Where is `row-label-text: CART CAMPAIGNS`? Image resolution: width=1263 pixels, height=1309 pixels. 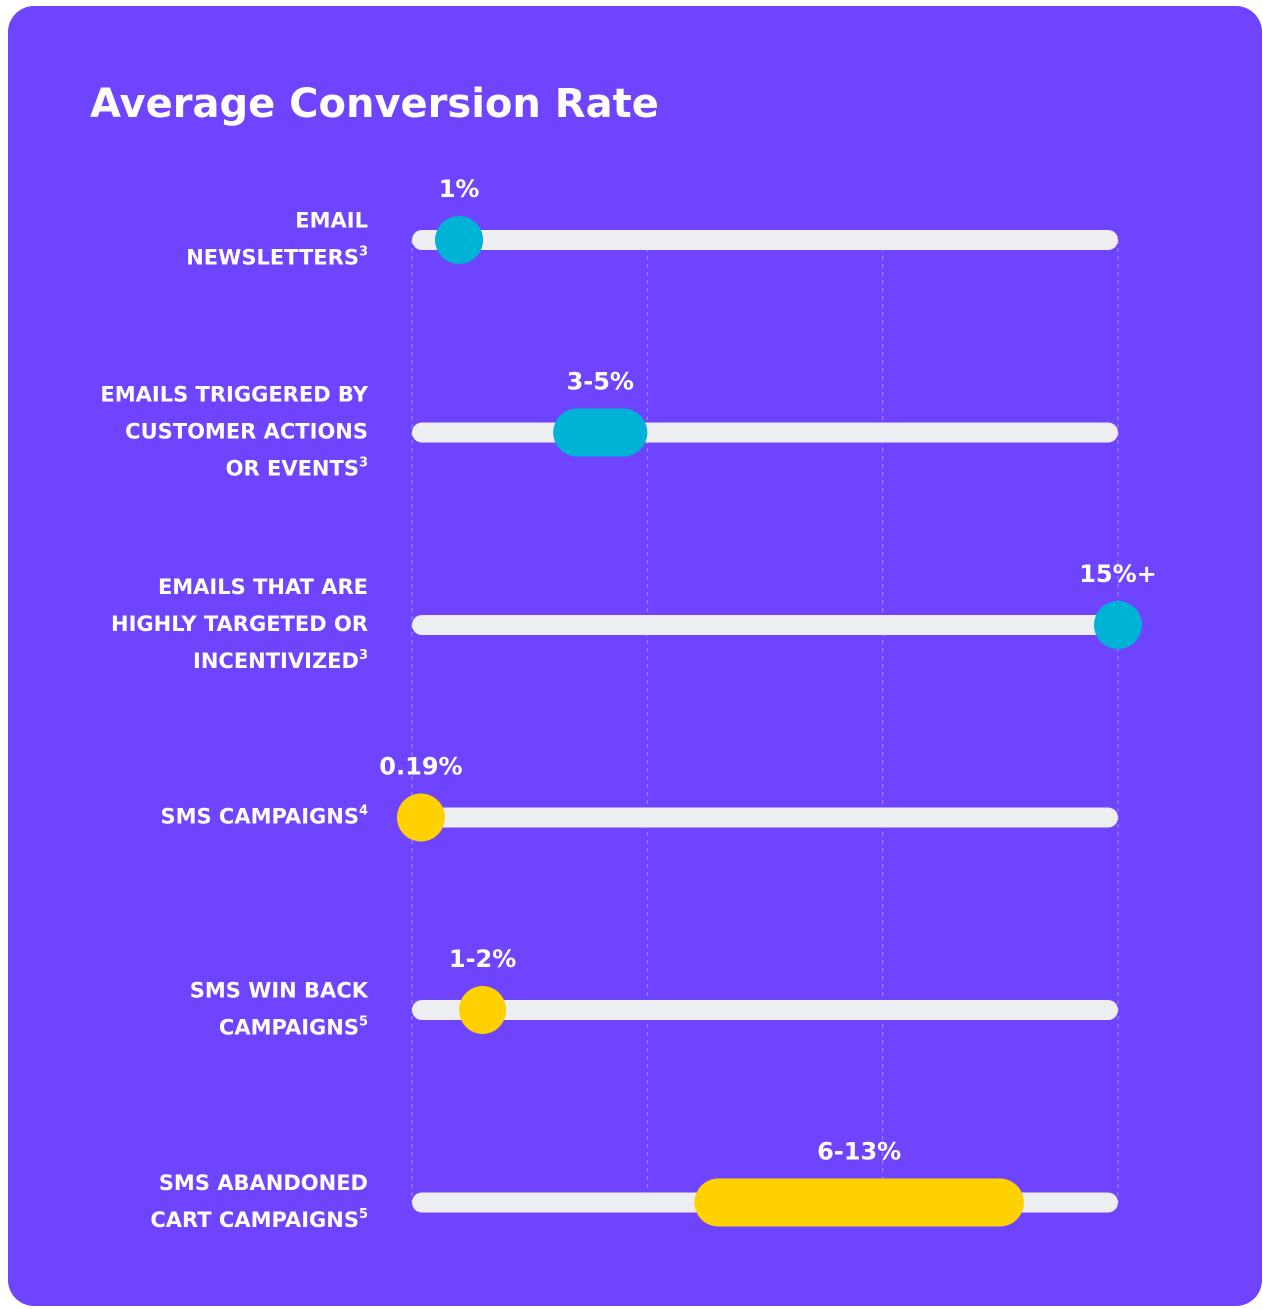 row-label-text: CART CAMPAIGNS is located at coordinates (254, 1220).